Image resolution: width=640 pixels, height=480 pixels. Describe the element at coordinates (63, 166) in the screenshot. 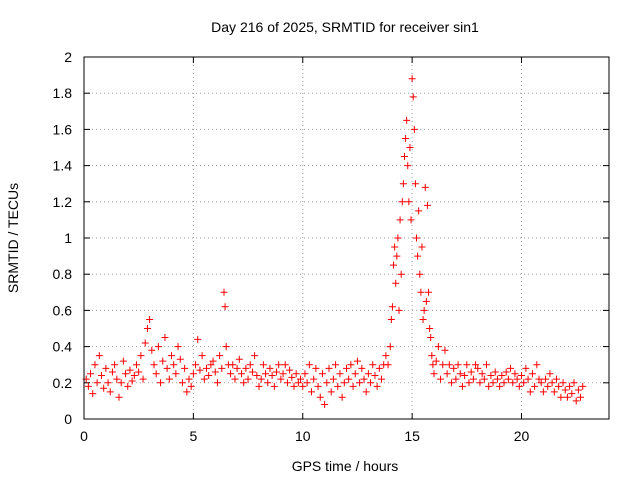

I see `y-tick-label: 1.4` at that location.